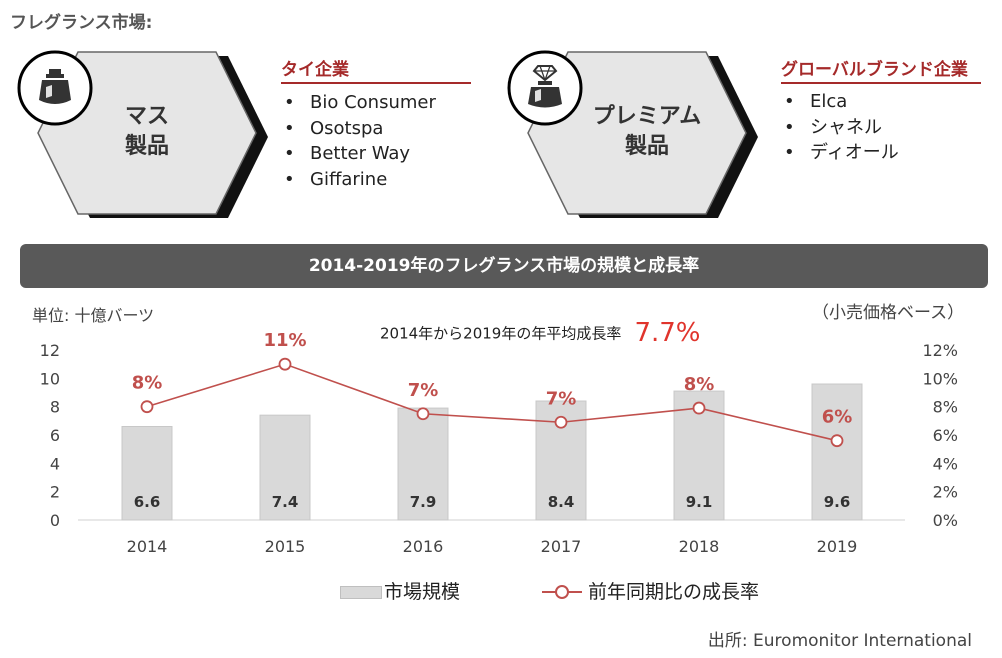  Describe the element at coordinates (376, 69) in the screenshot. I see `thai-companies-heading: タイ企業` at that location.